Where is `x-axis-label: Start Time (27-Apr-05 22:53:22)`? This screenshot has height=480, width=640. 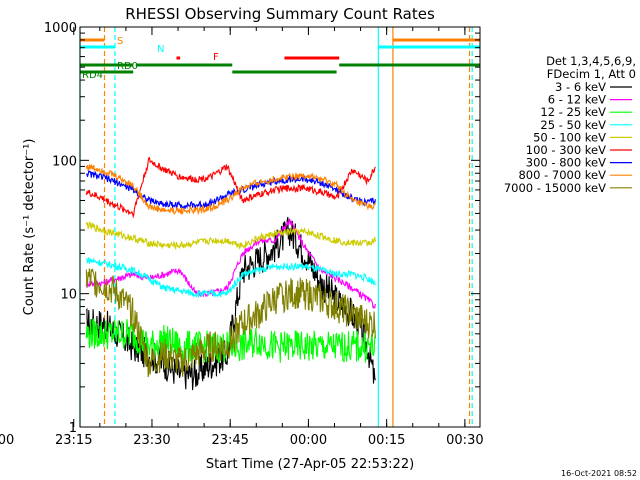 x-axis-label: Start Time (27-Apr-05 22:53:22) is located at coordinates (310, 464).